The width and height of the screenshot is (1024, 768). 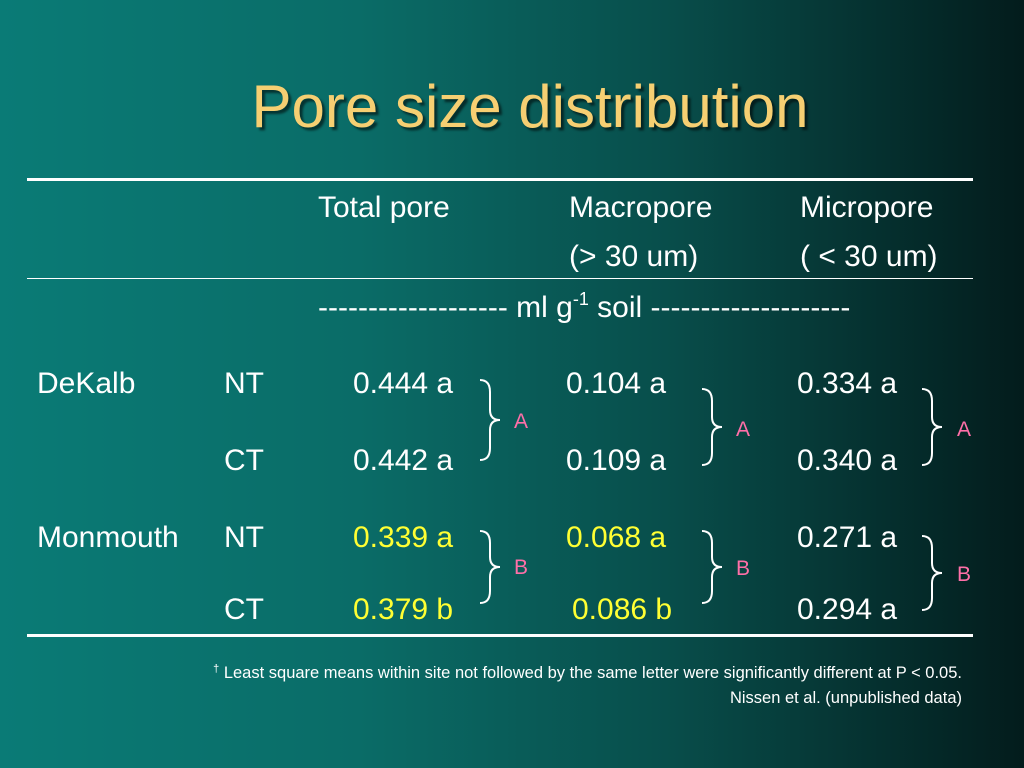 I want to click on value-dekalb-nt-micro: 0.334 a, so click(x=847, y=383).